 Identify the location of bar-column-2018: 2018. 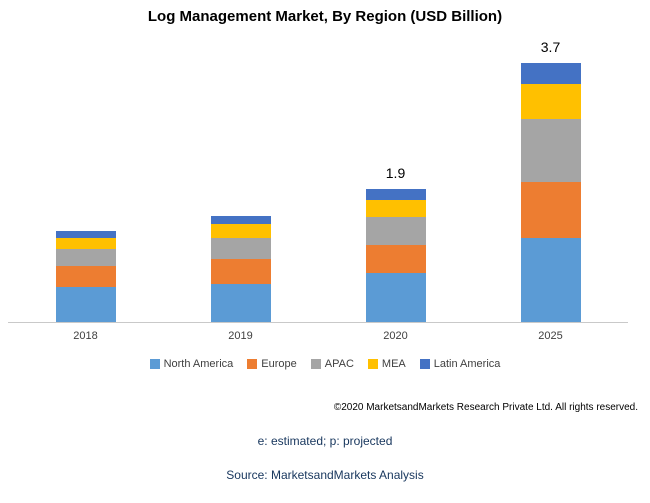
(85, 193).